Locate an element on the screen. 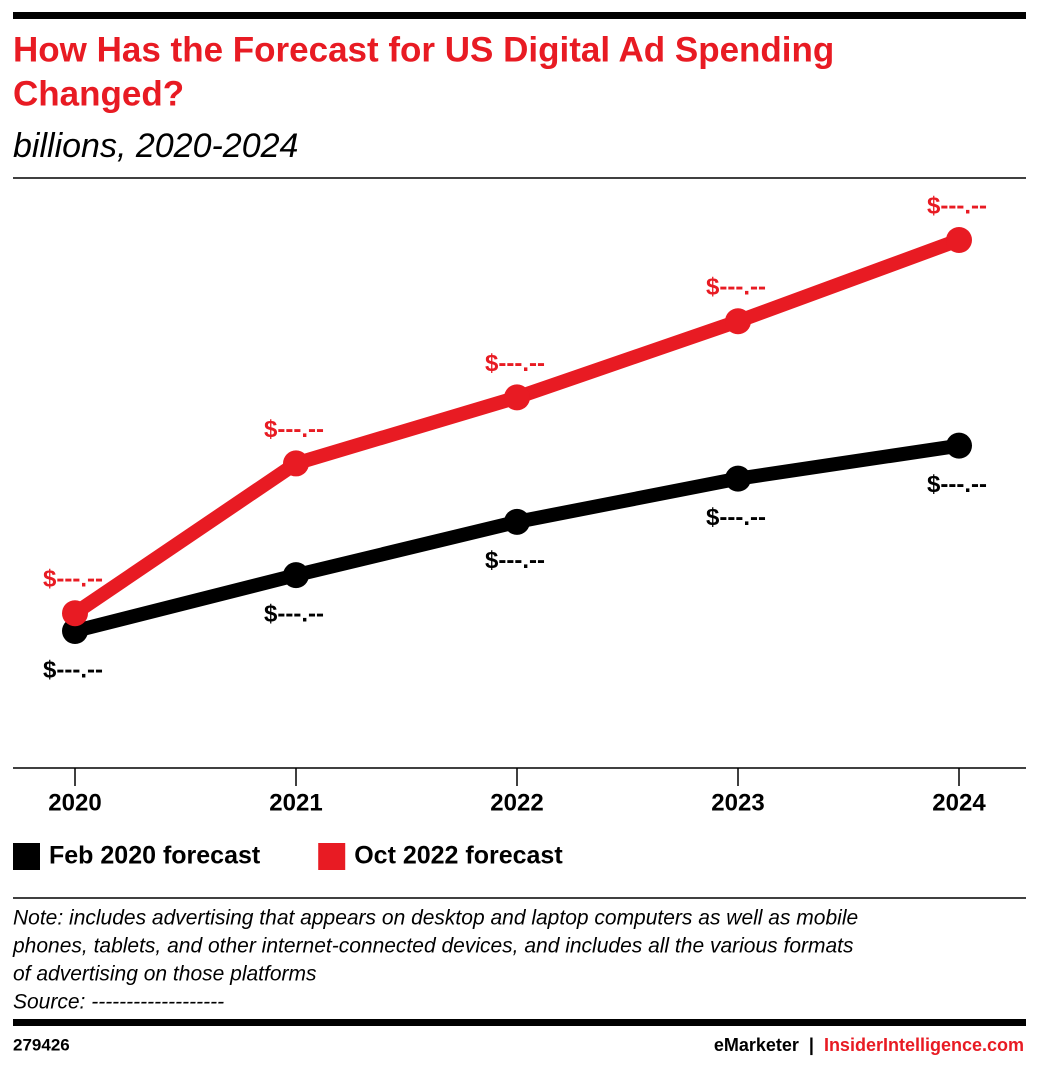  chart-id: 279426 is located at coordinates (41, 1044).